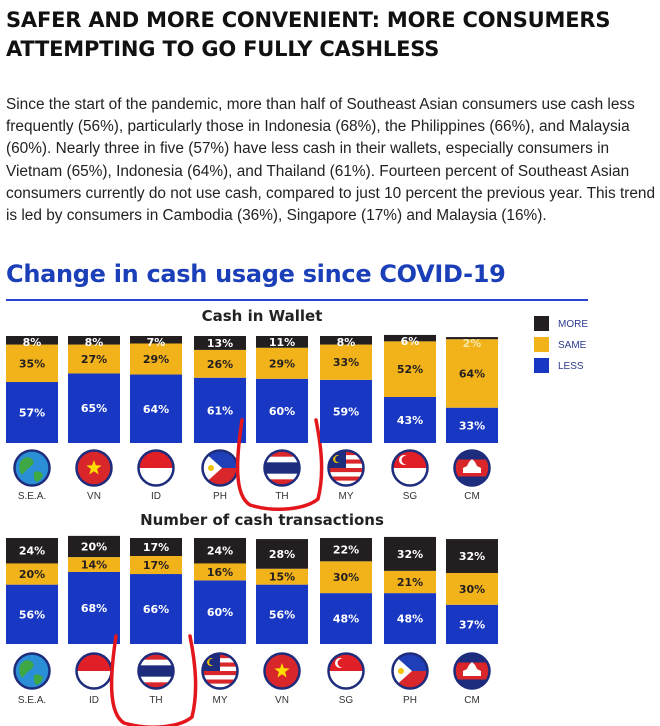  I want to click on data-label: 66%, so click(156, 609).